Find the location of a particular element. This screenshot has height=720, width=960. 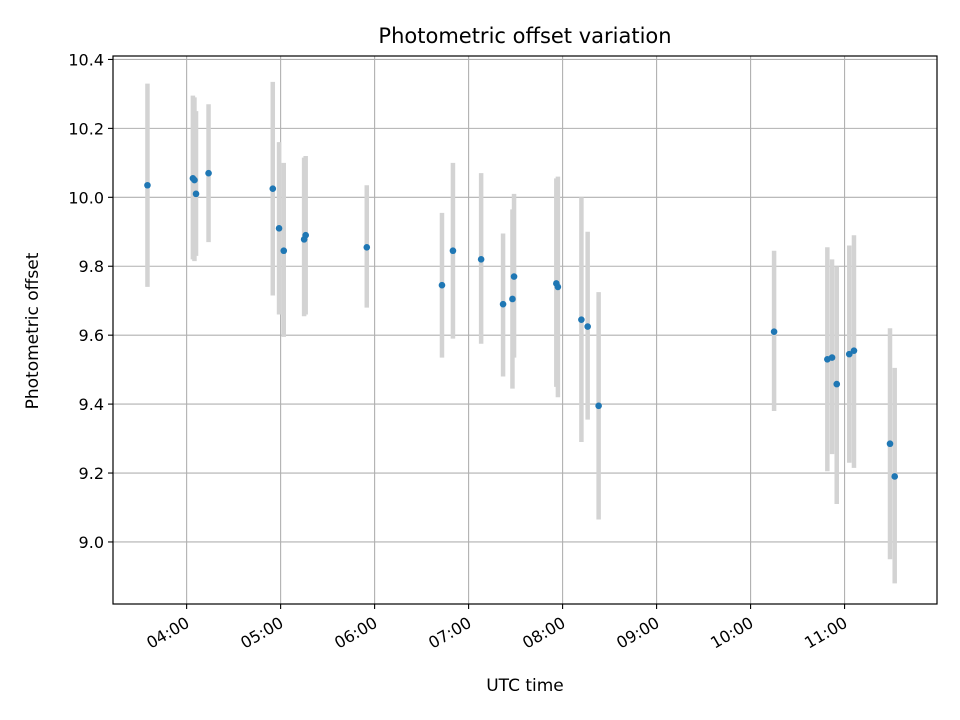

y-tick-label: 9.4 is located at coordinates (91, 404).